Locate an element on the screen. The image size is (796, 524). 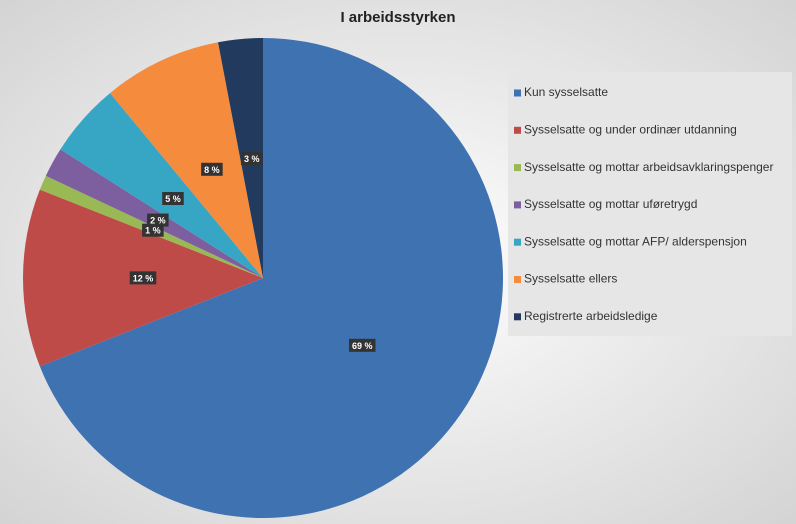
value-label: 69 % is located at coordinates (362, 346).